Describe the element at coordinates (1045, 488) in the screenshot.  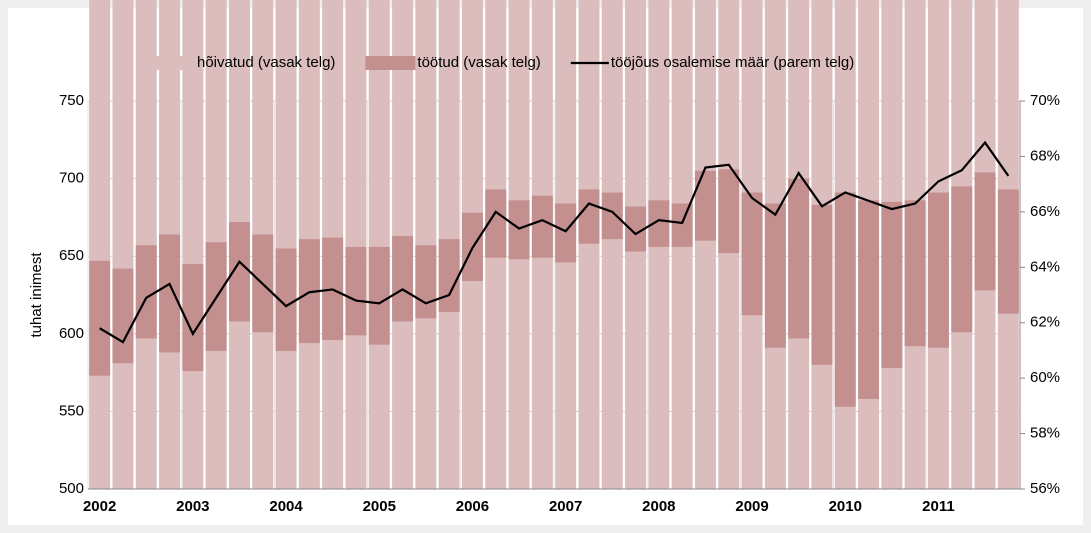
I see `y2-tick-label: 56%` at that location.